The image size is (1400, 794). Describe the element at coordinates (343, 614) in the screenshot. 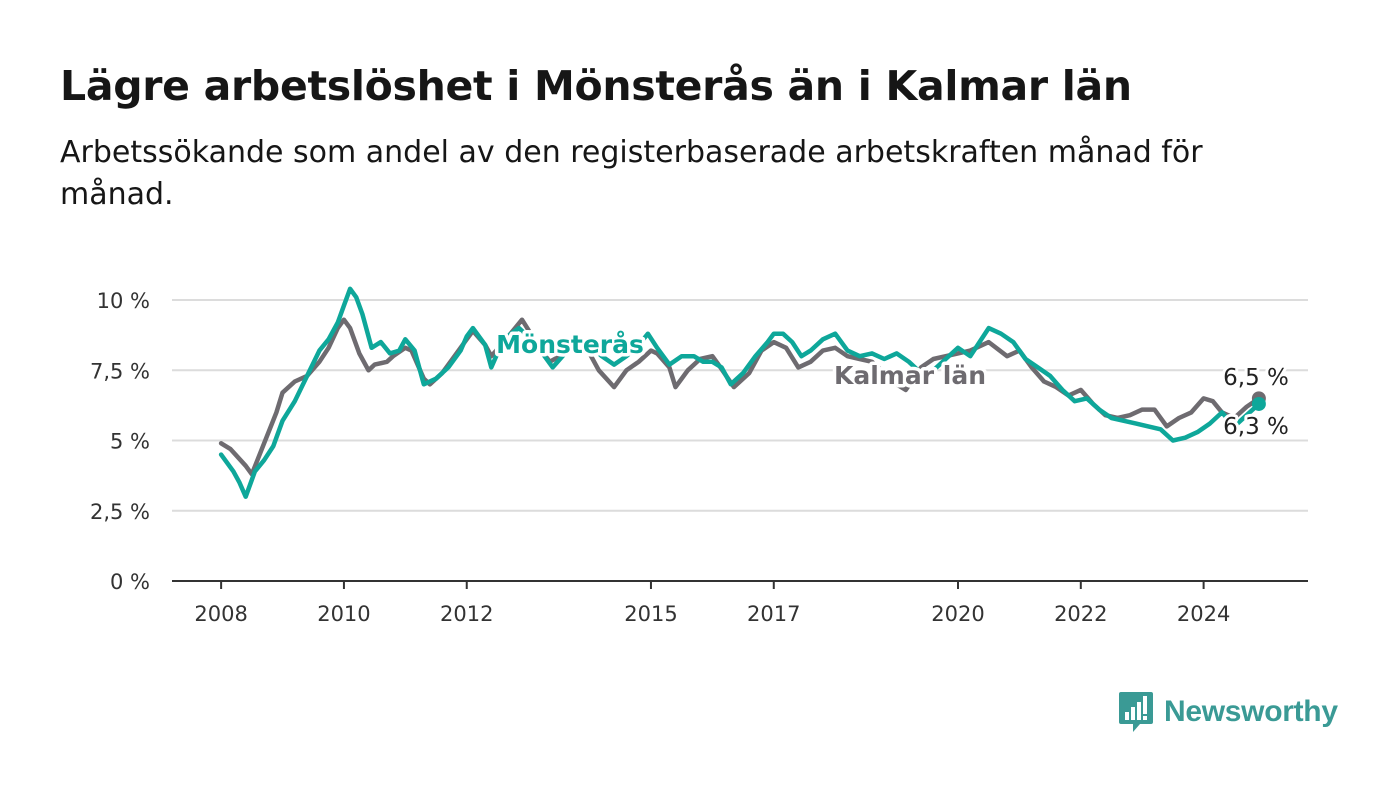

I see `x-tick-label: 2010` at that location.